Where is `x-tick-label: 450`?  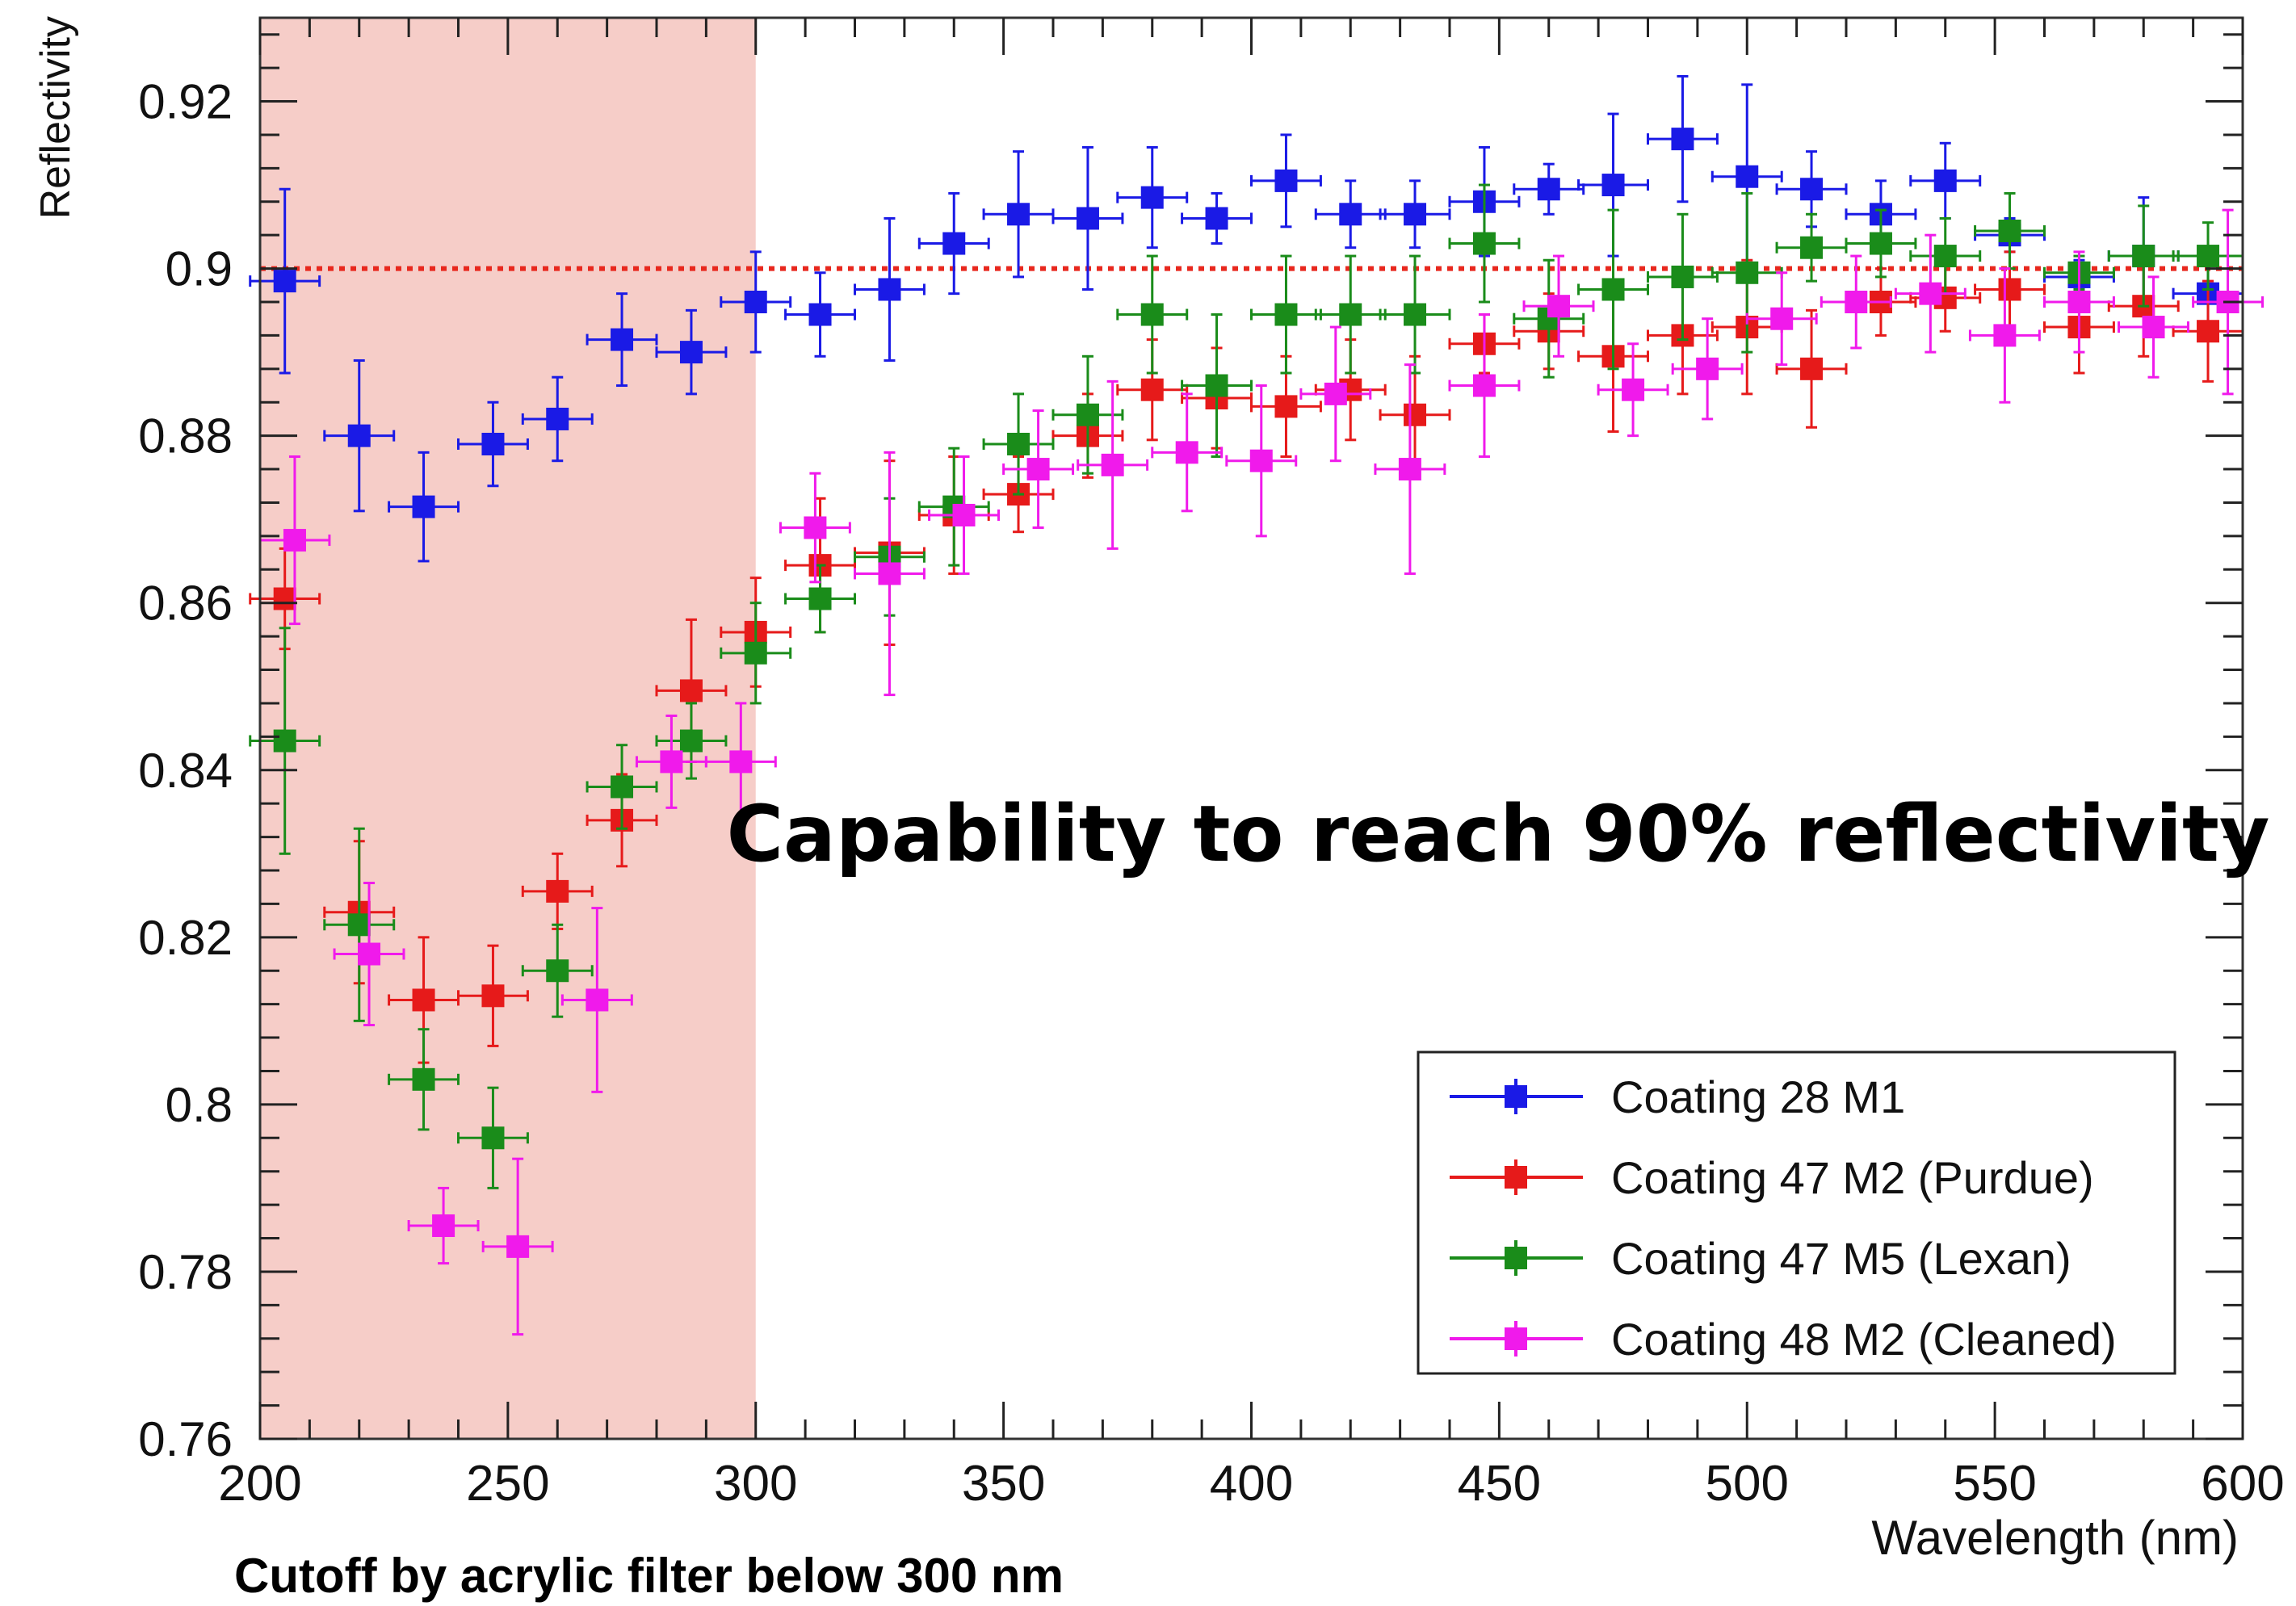
x-tick-label: 450 is located at coordinates (1499, 1484).